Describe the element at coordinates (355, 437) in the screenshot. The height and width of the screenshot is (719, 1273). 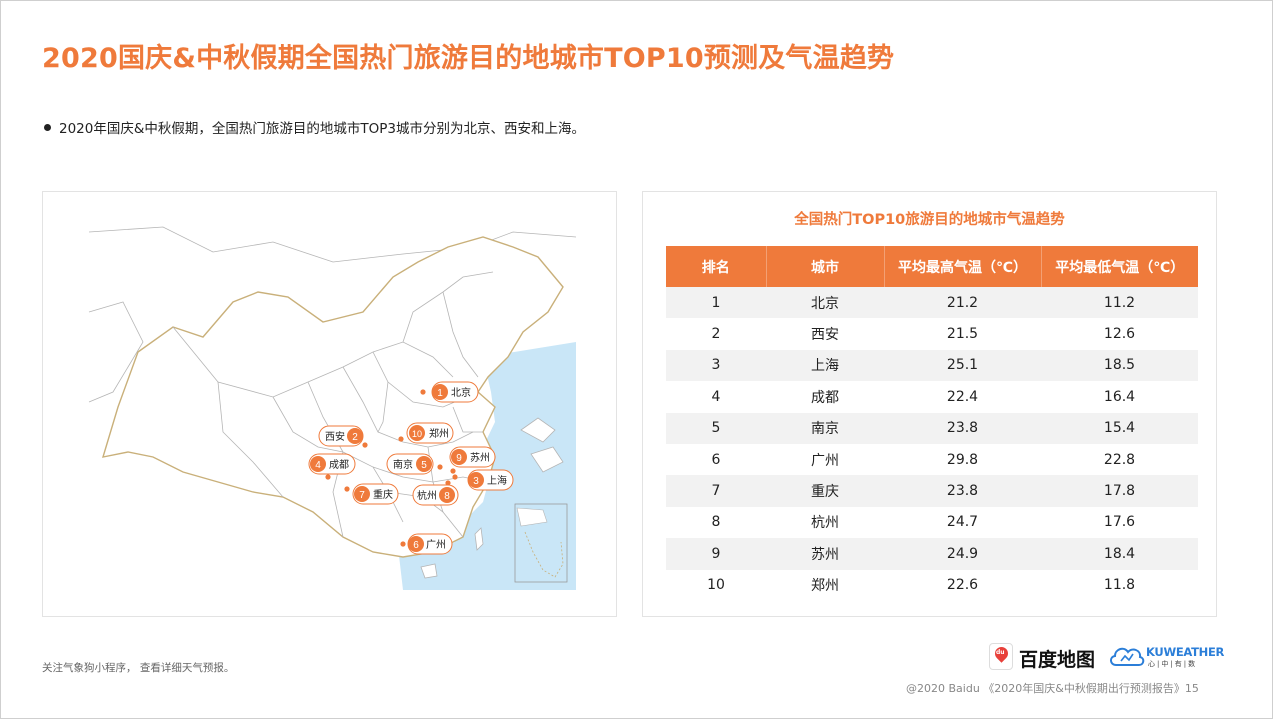
I see `marker-rank: 2` at that location.